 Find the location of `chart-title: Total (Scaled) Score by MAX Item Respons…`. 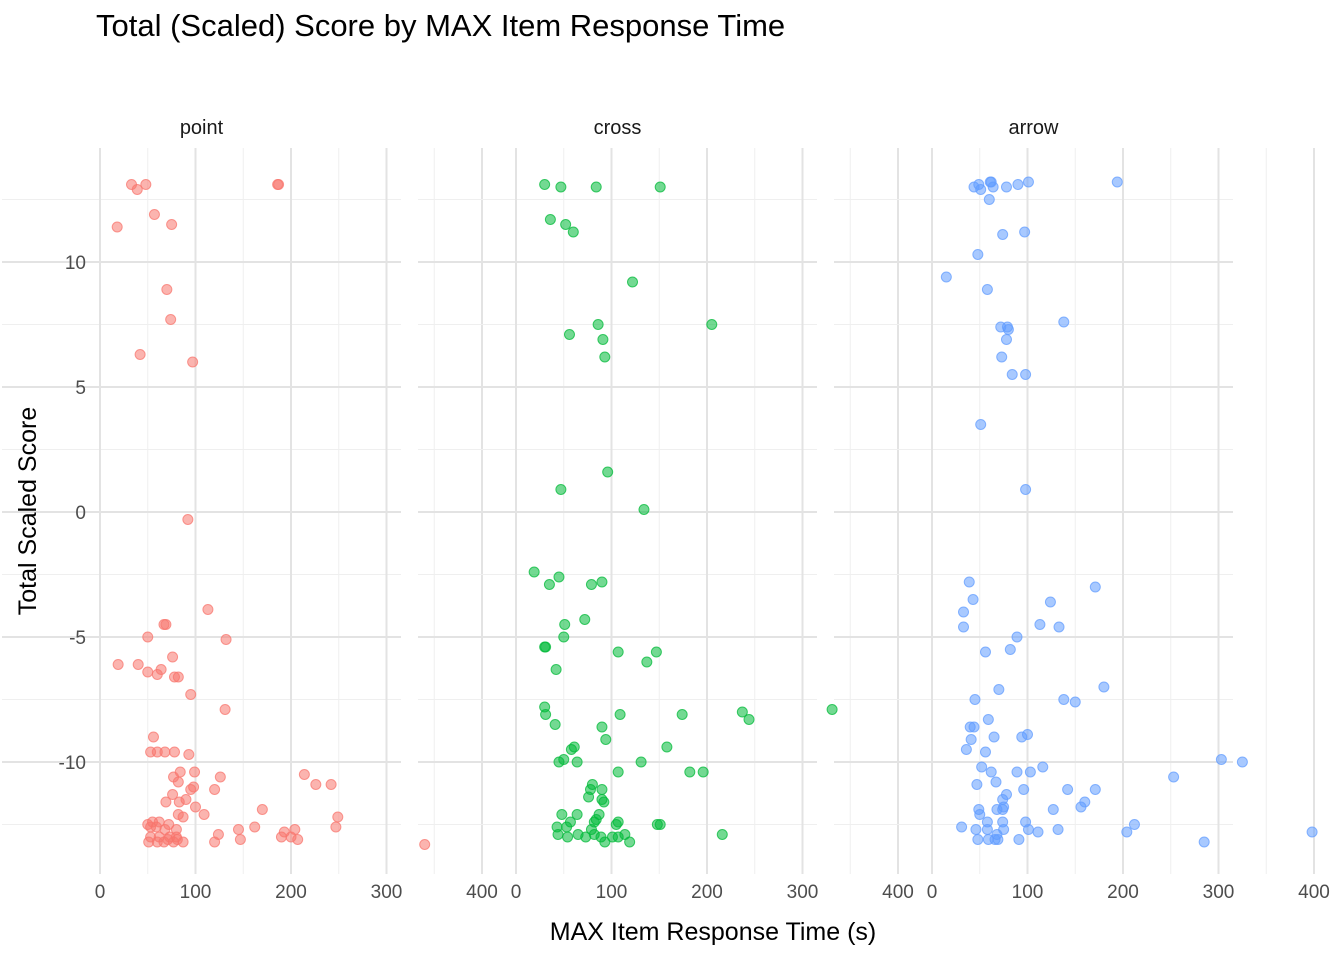

chart-title: Total (Scaled) Score by MAX Item Respons… is located at coordinates (441, 25).